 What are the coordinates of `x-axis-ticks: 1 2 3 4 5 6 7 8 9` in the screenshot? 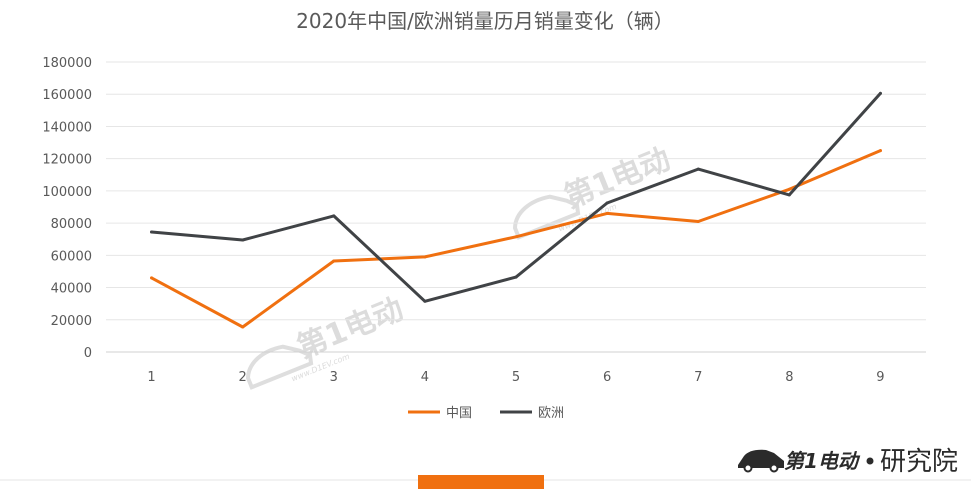 It's located at (515, 377).